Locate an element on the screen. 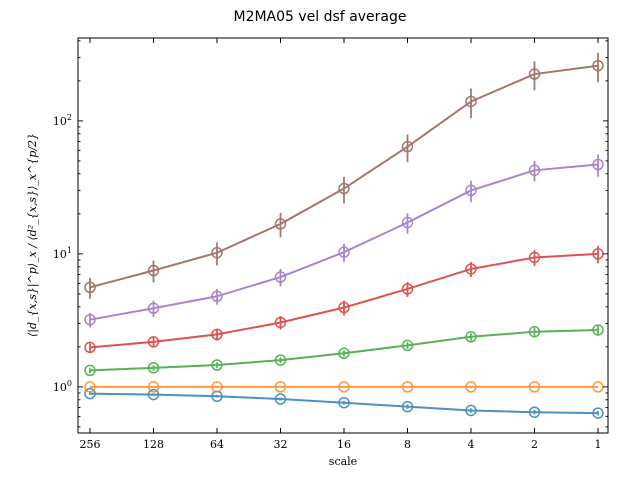  y-tick-label: 10⁰ is located at coordinates (62, 386).